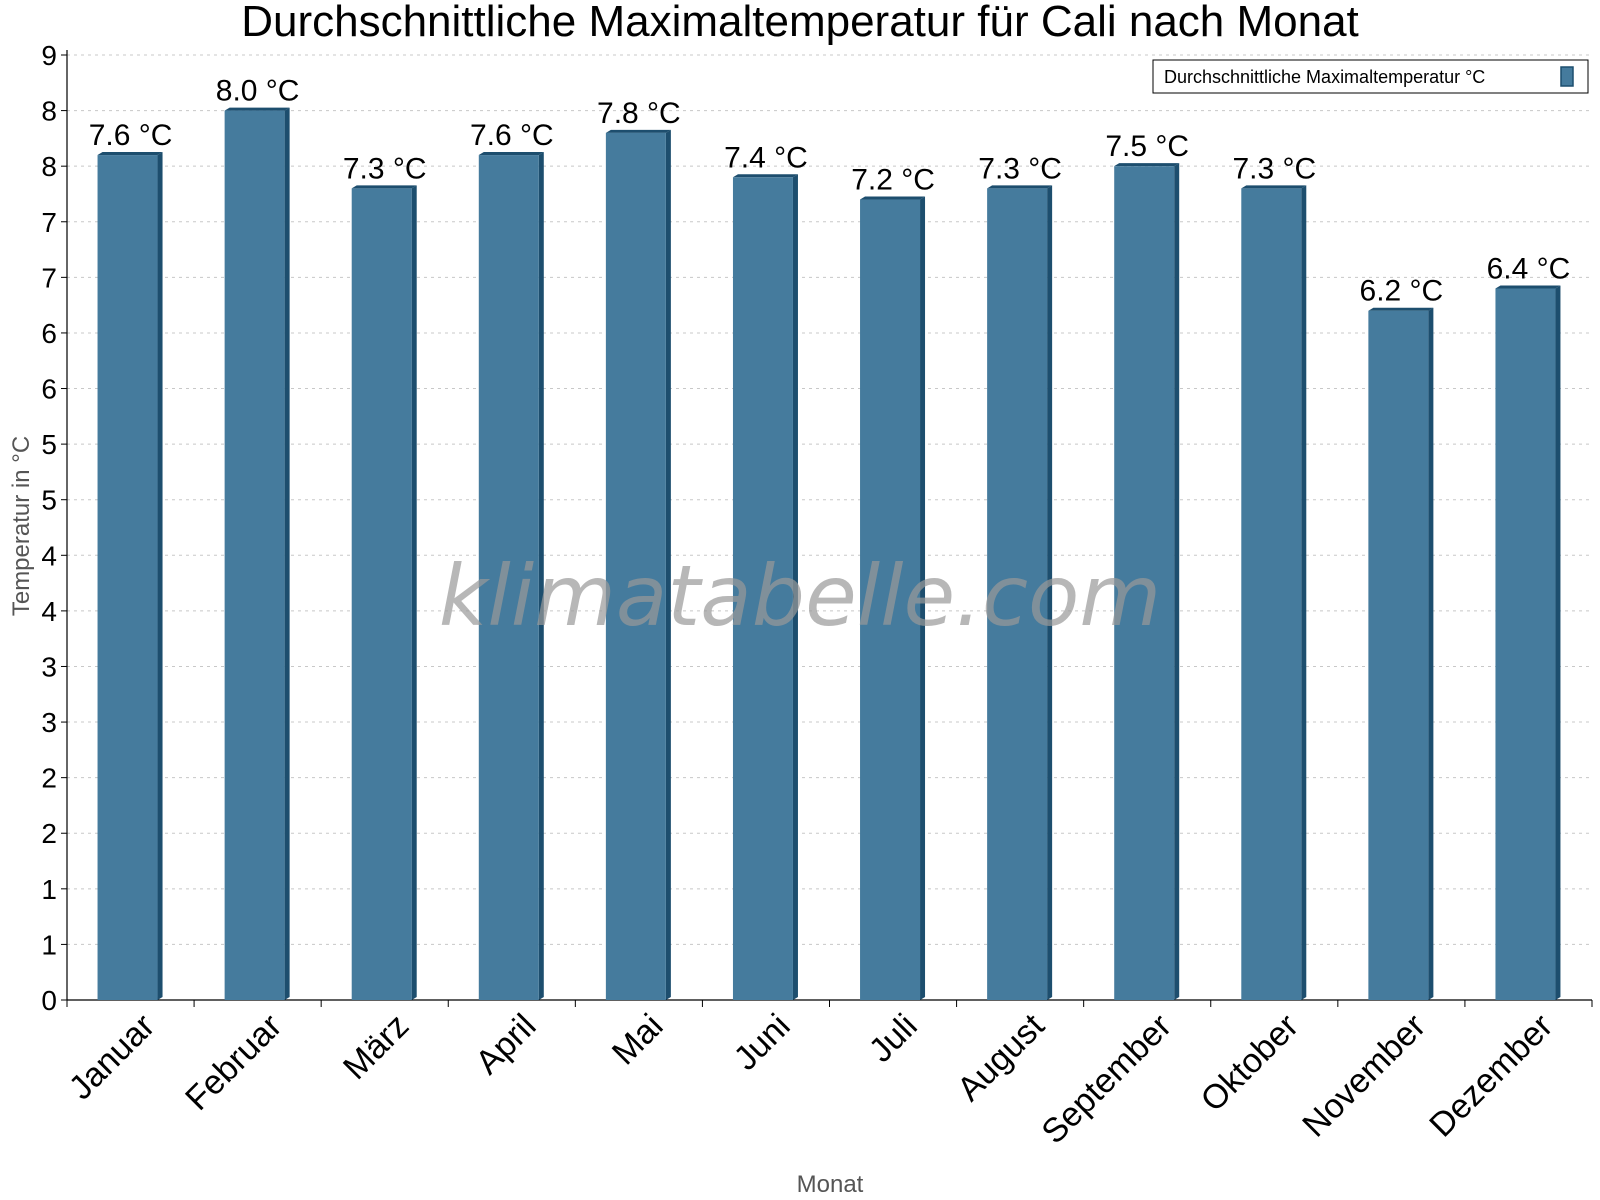 The image size is (1600, 1200). What do you see at coordinates (830, 1184) in the screenshot?
I see `x-axis-title: Monat` at bounding box center [830, 1184].